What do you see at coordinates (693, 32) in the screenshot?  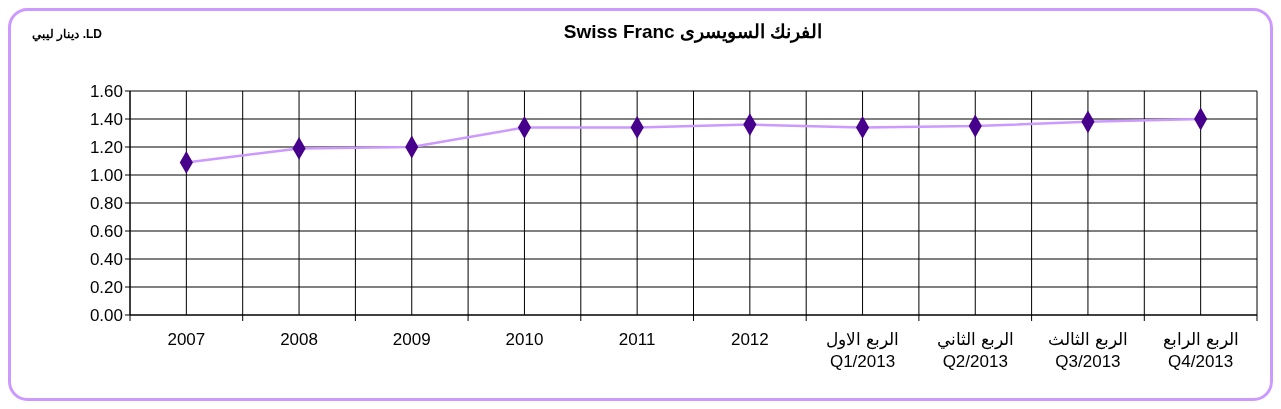 I see `chart-title: Swiss Franc الفرنك السويسرى` at bounding box center [693, 32].